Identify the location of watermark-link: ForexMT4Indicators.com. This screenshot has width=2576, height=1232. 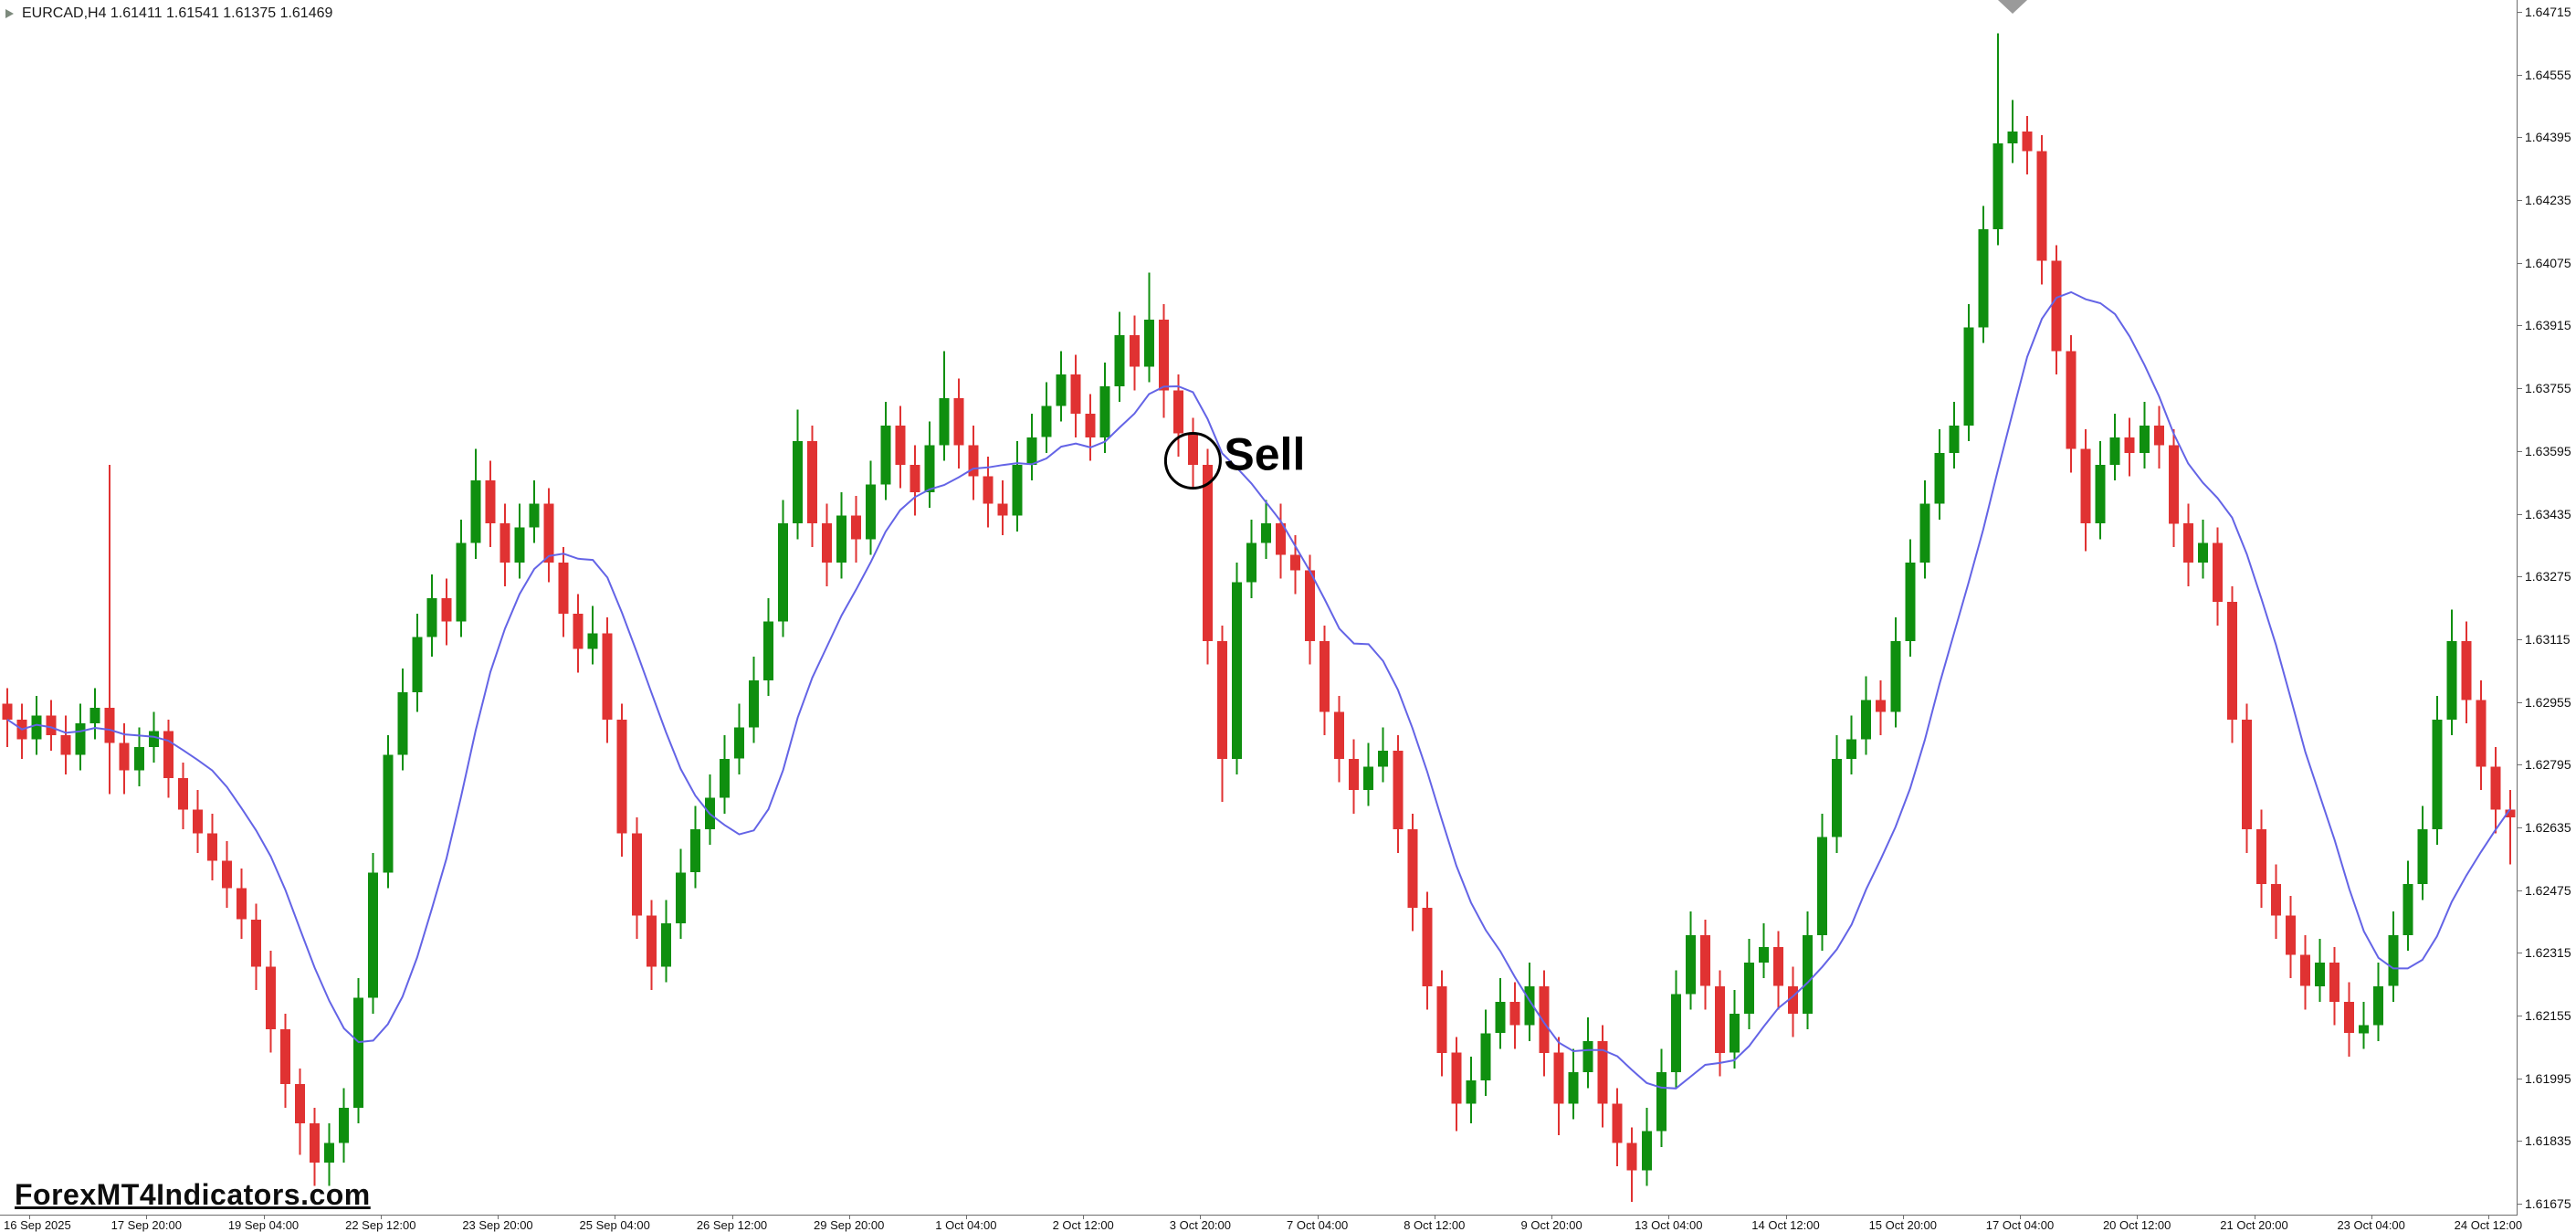
(193, 1194).